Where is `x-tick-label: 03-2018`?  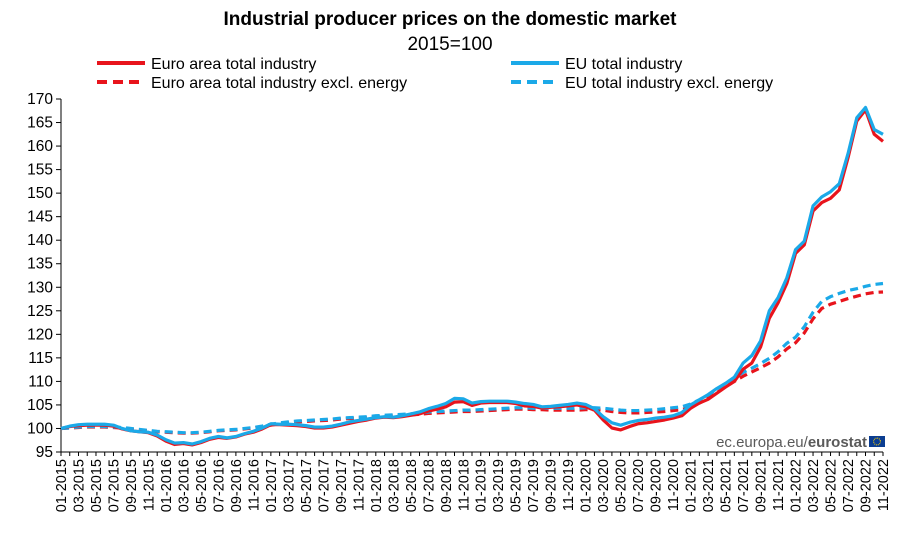 x-tick-label: 03-2018 is located at coordinates (394, 485).